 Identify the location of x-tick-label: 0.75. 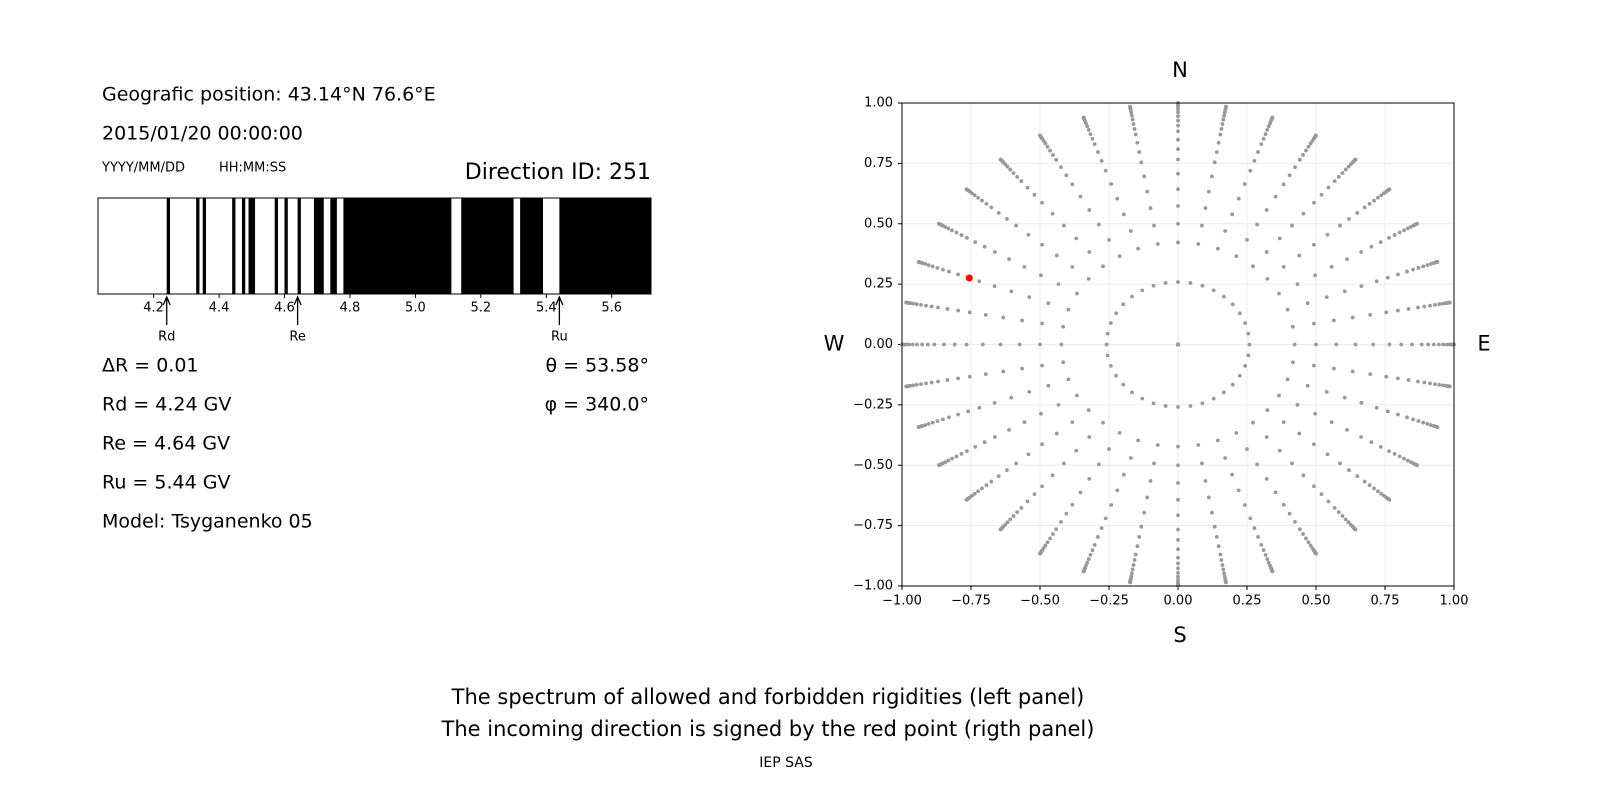
(1385, 601).